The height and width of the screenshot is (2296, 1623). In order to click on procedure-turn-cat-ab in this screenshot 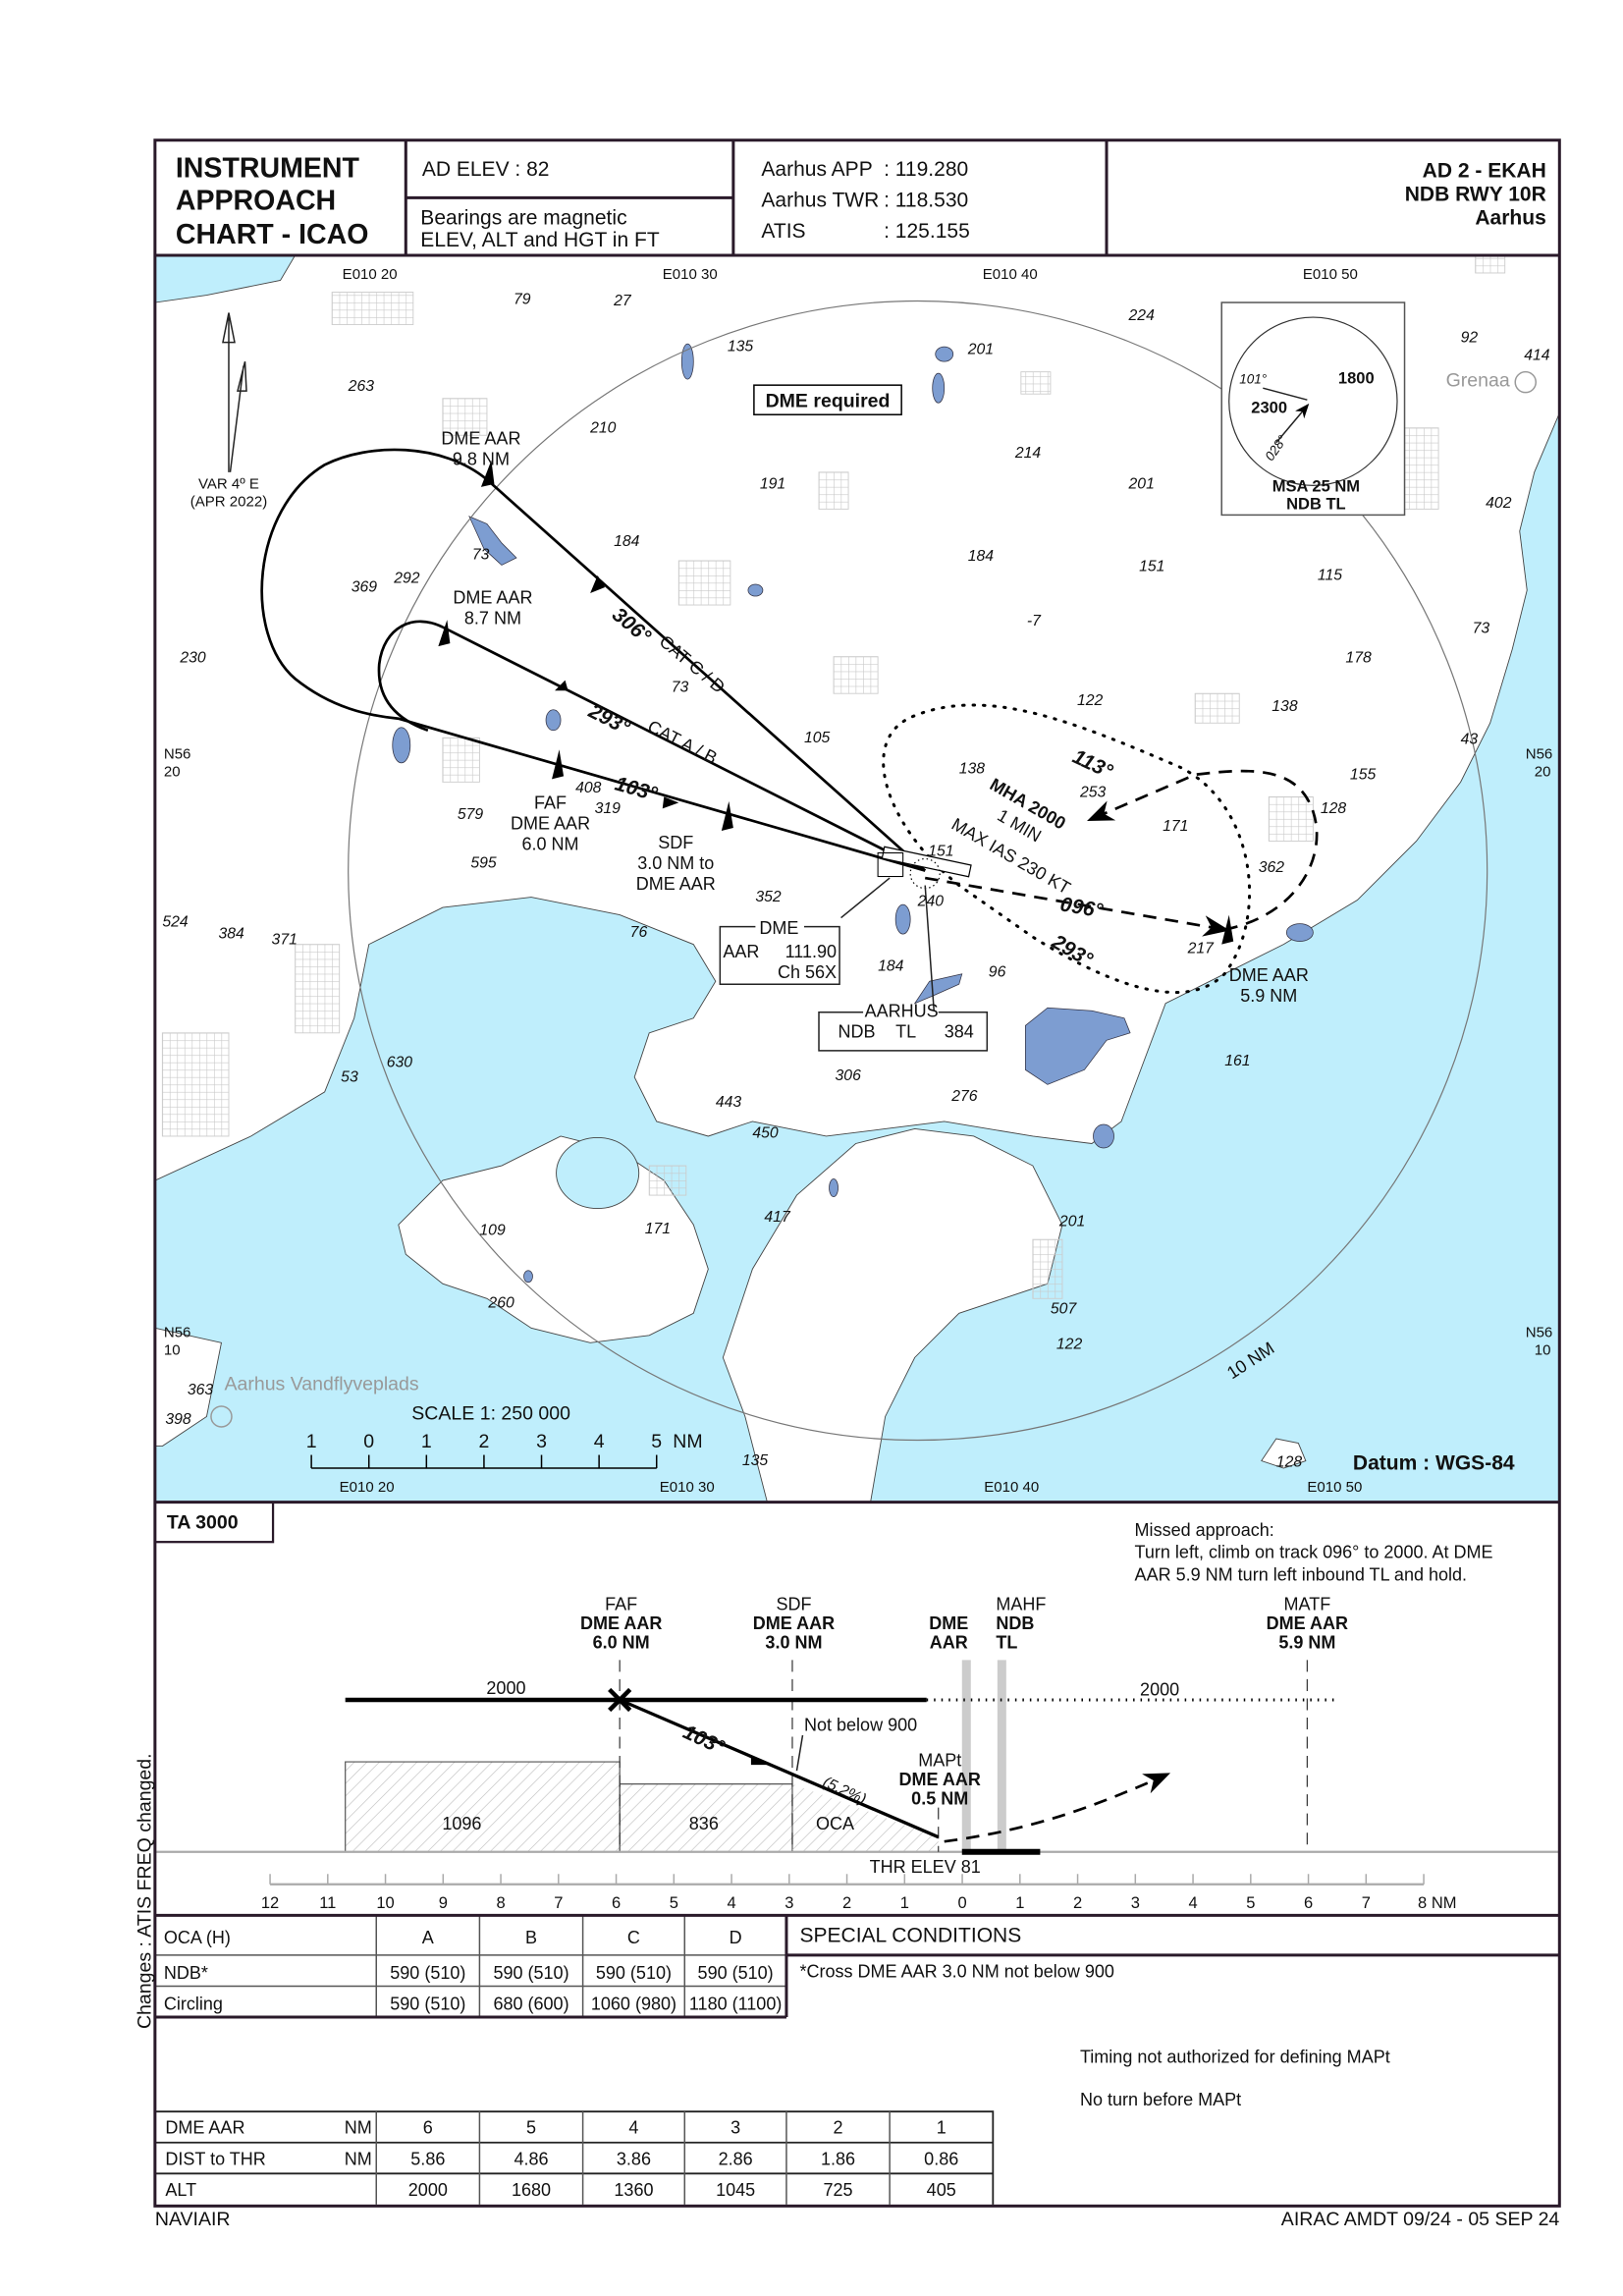, I will do `click(411, 676)`.